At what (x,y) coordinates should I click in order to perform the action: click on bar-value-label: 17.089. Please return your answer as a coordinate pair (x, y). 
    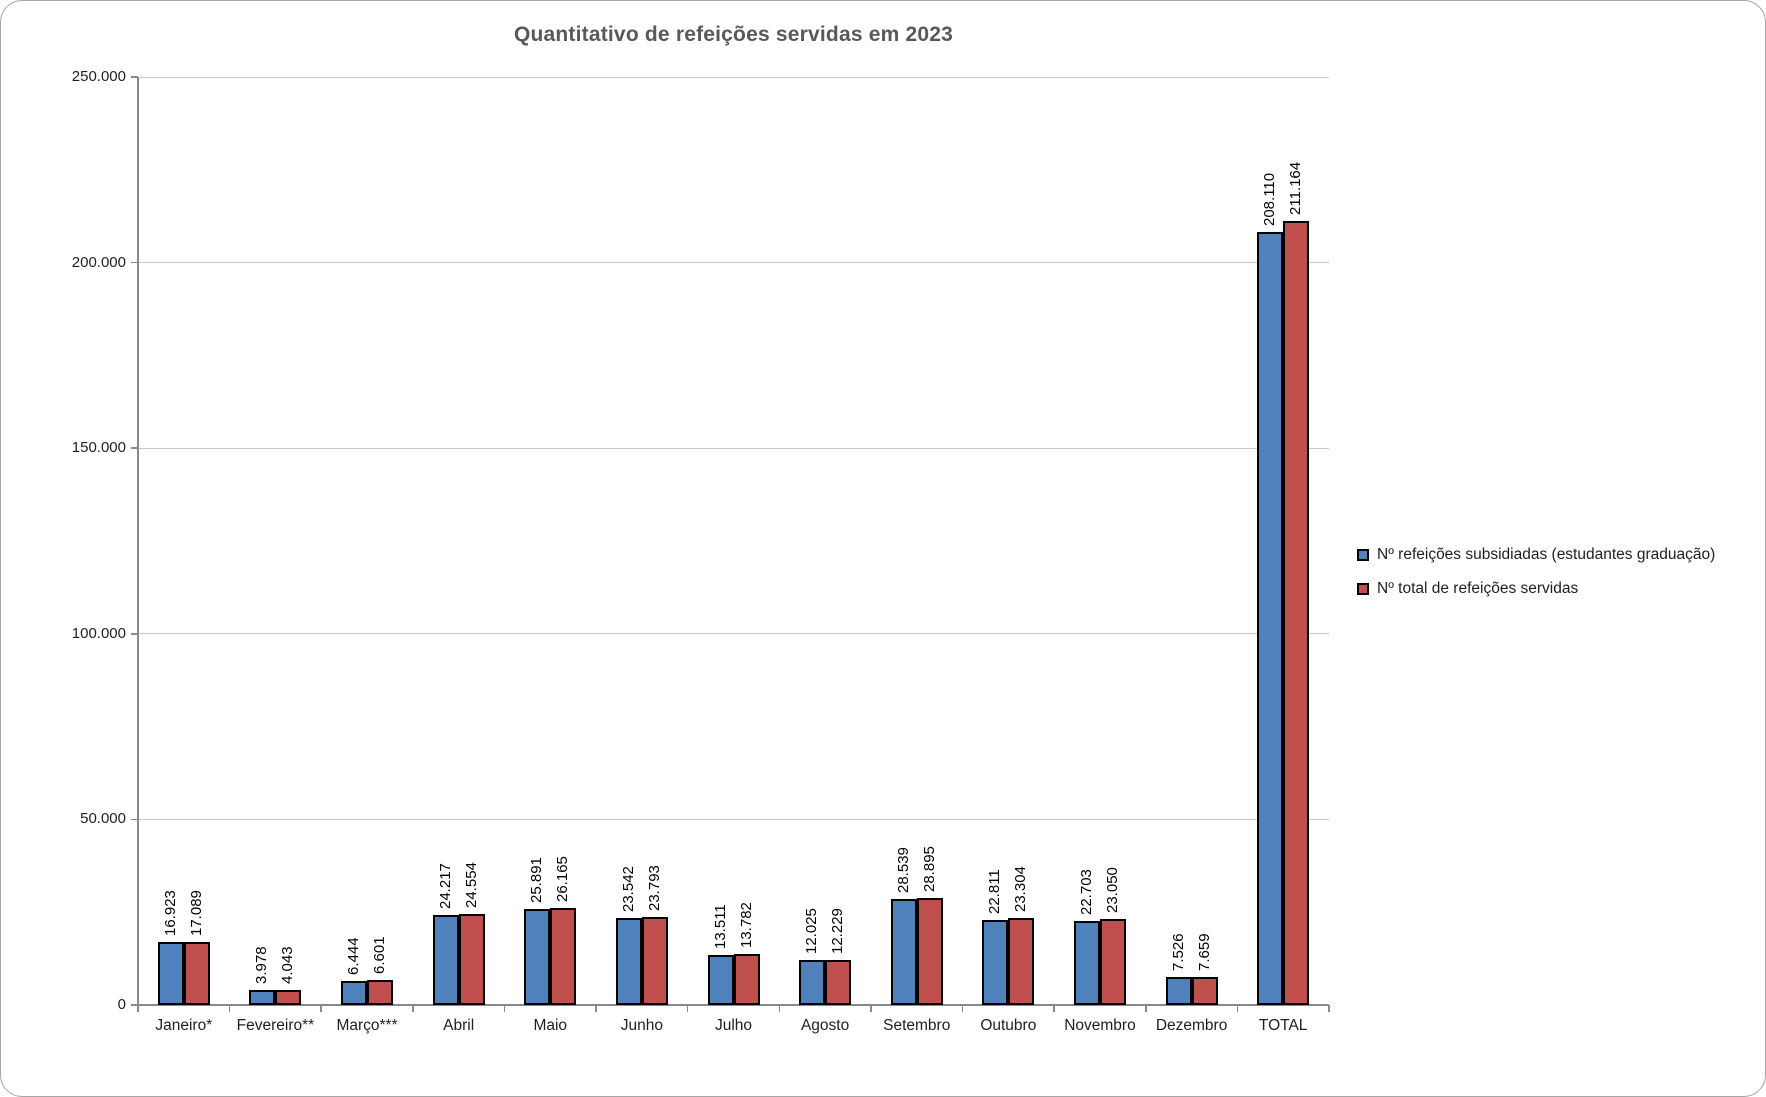
    Looking at the image, I should click on (196, 912).